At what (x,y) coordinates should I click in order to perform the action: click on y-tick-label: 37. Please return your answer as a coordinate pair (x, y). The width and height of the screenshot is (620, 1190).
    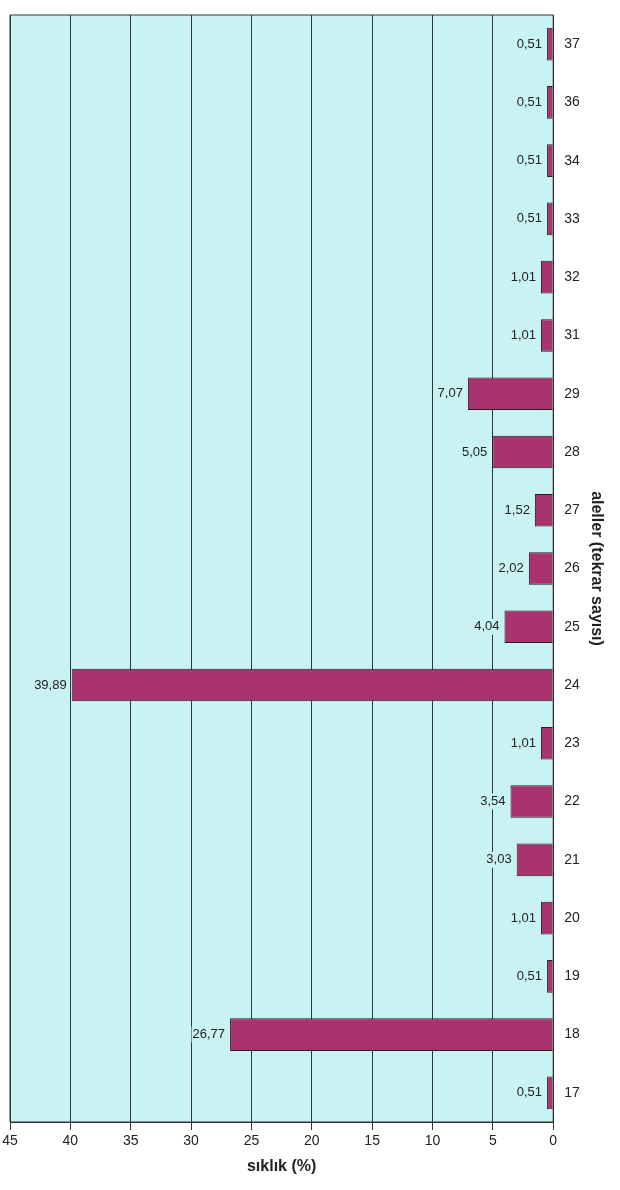
    Looking at the image, I should click on (572, 42).